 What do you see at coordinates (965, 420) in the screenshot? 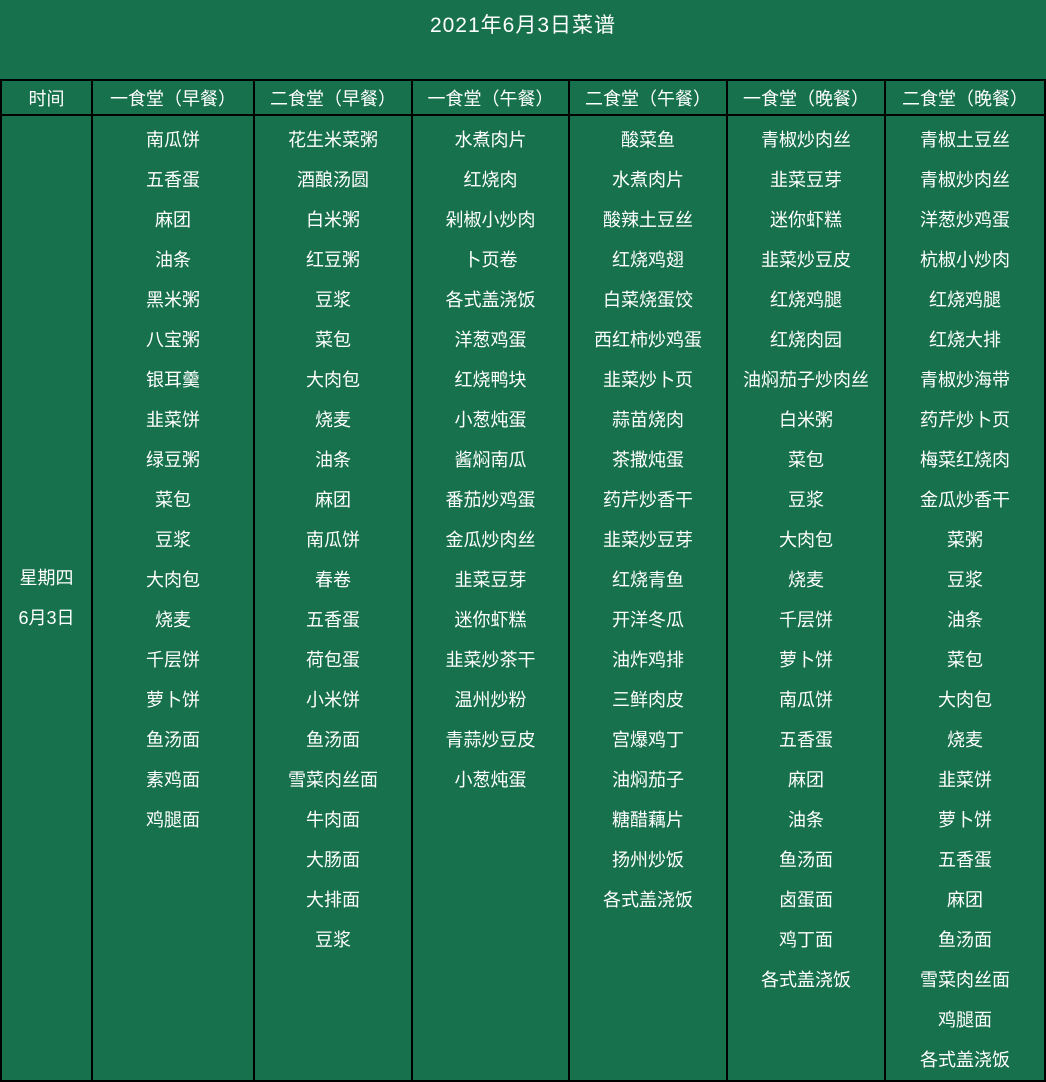
I see `menu-item: 药芹炒卜页` at bounding box center [965, 420].